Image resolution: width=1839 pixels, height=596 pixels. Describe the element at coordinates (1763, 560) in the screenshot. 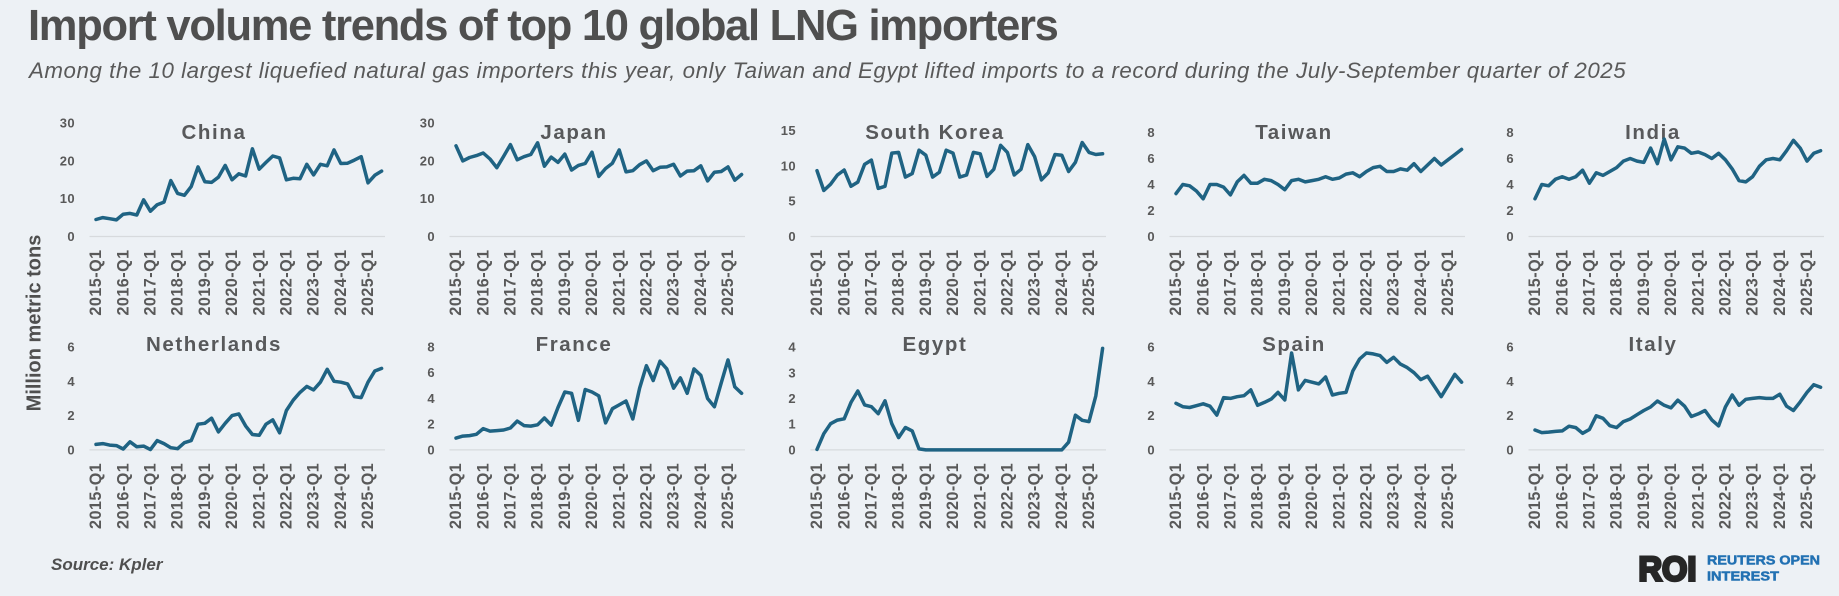

I see `svg-text: REUTERS OPEN` at that location.